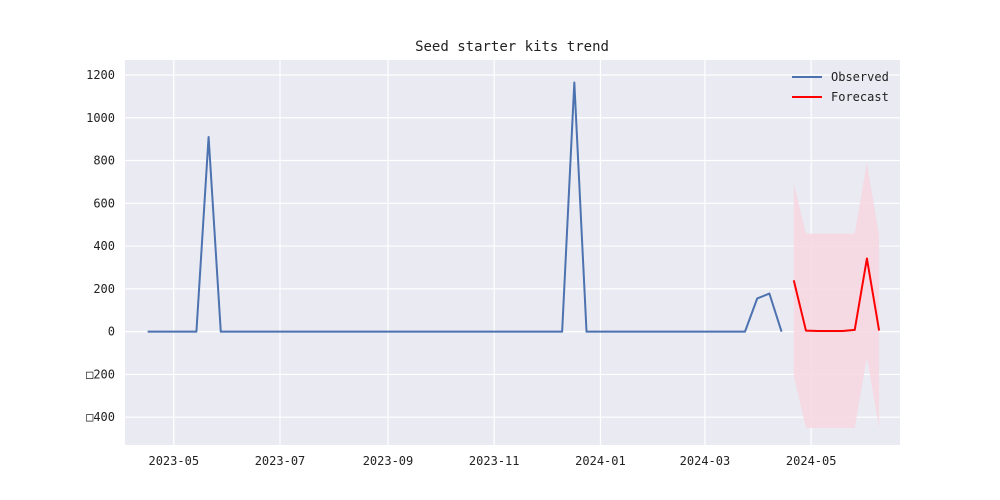 The width and height of the screenshot is (1000, 500). I want to click on y-tick-label: □400, so click(100, 417).